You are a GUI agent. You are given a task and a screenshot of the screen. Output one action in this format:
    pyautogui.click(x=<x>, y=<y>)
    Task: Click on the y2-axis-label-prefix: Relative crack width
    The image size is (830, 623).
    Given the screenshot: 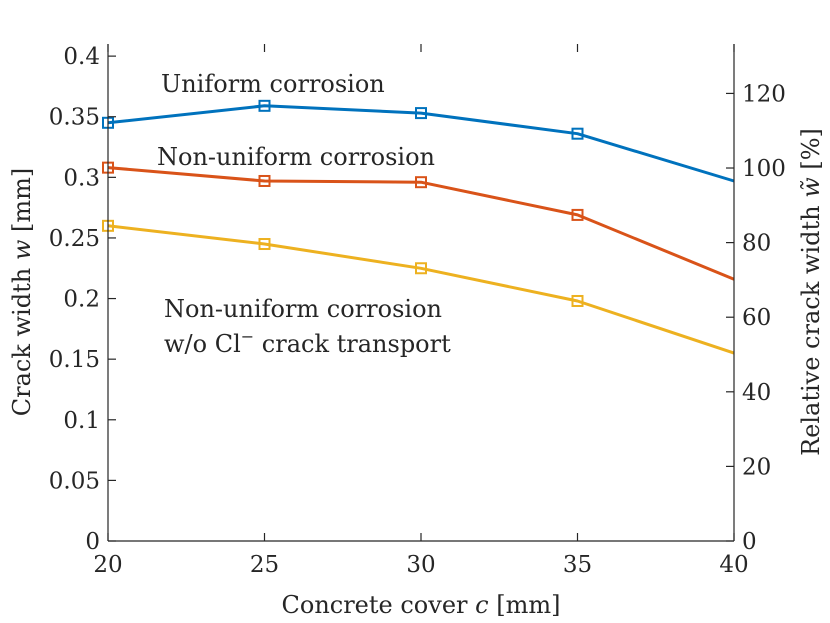 What is the action you would take?
    pyautogui.click(x=811, y=330)
    